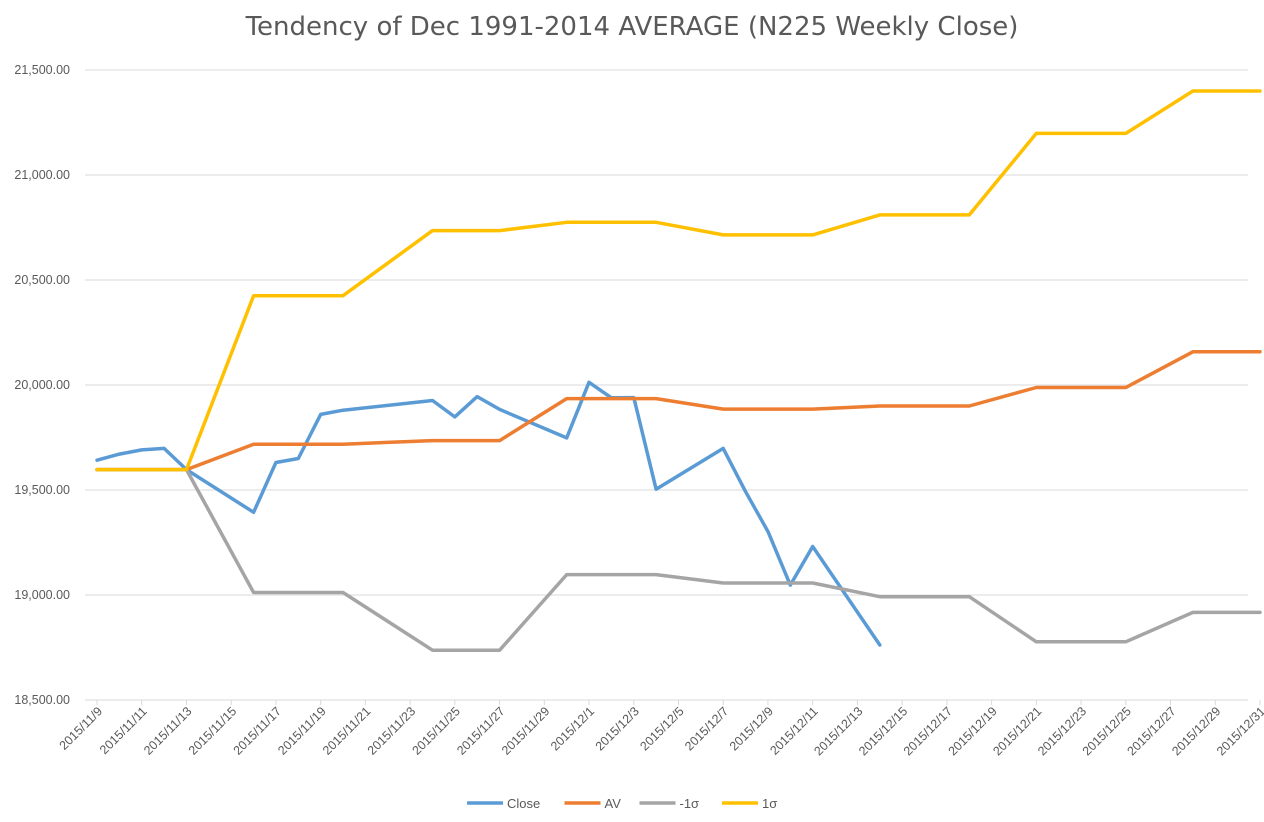 The image size is (1264, 822). I want to click on y-tick-label: 20,500.00, so click(42, 280).